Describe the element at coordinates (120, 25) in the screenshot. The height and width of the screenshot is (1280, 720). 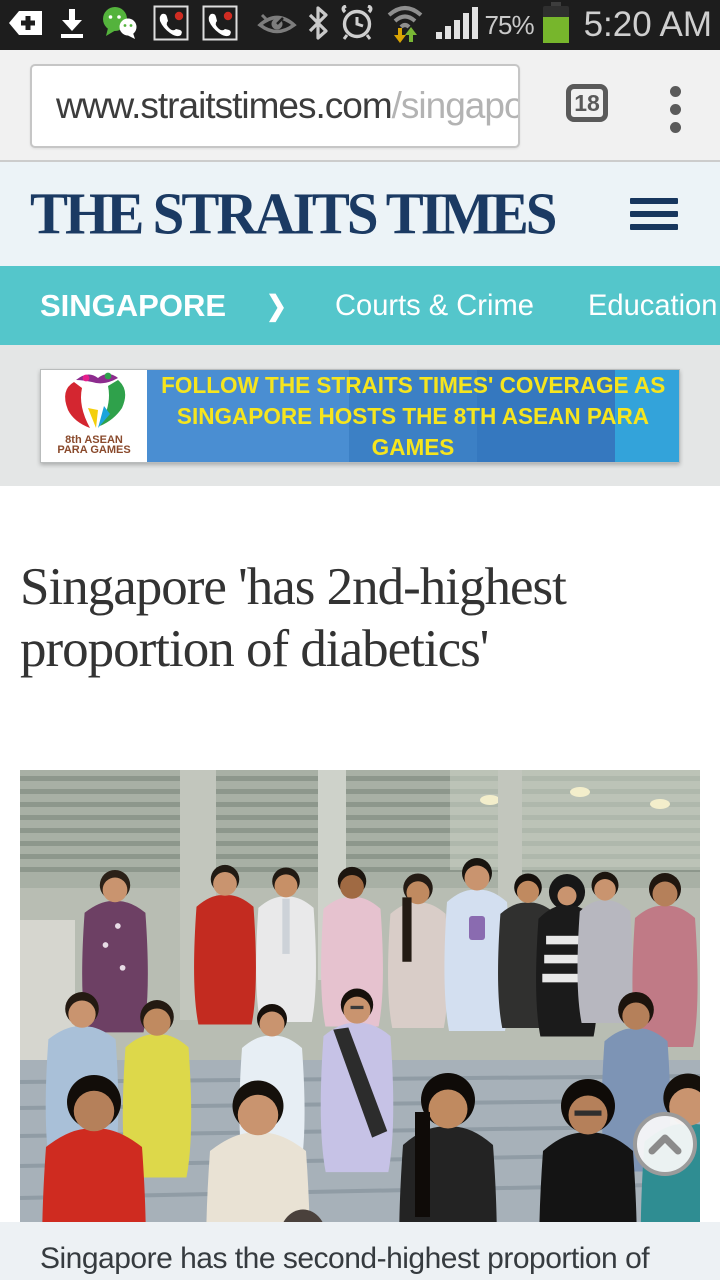
I see `wechat-icon` at that location.